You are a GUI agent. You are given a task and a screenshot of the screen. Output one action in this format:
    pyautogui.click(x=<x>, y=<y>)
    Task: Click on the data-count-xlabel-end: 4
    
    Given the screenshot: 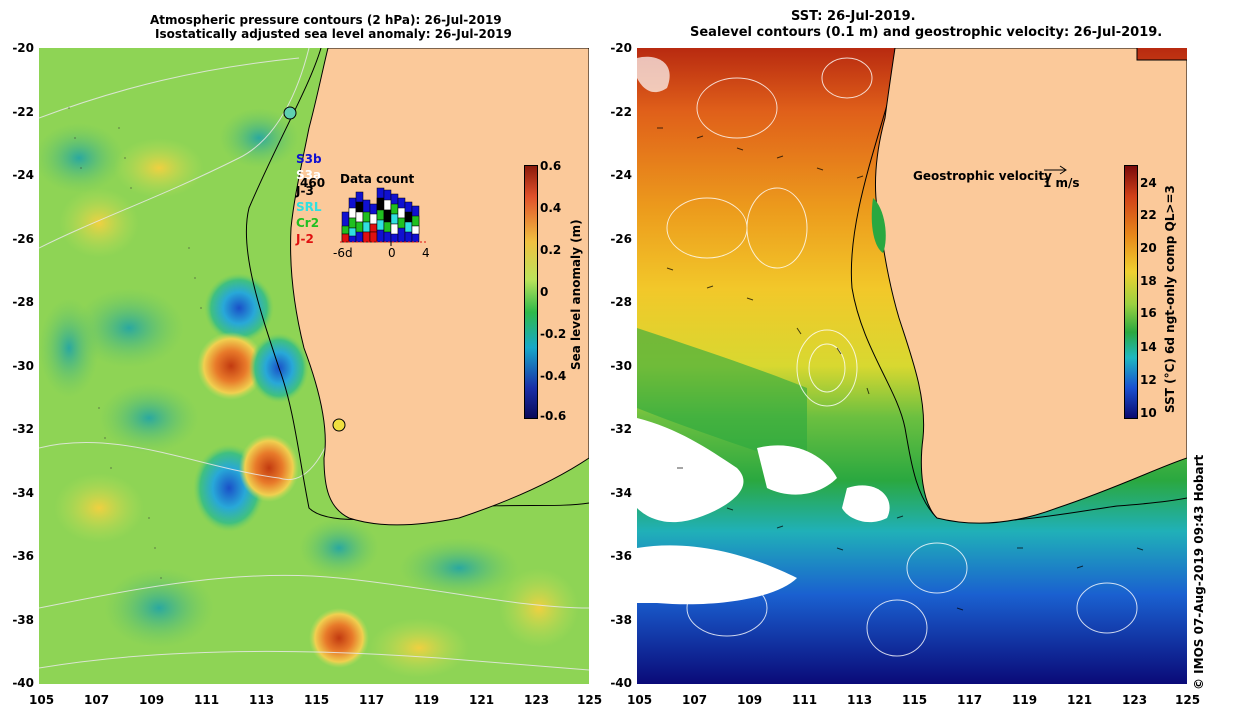 What is the action you would take?
    pyautogui.click(x=426, y=253)
    